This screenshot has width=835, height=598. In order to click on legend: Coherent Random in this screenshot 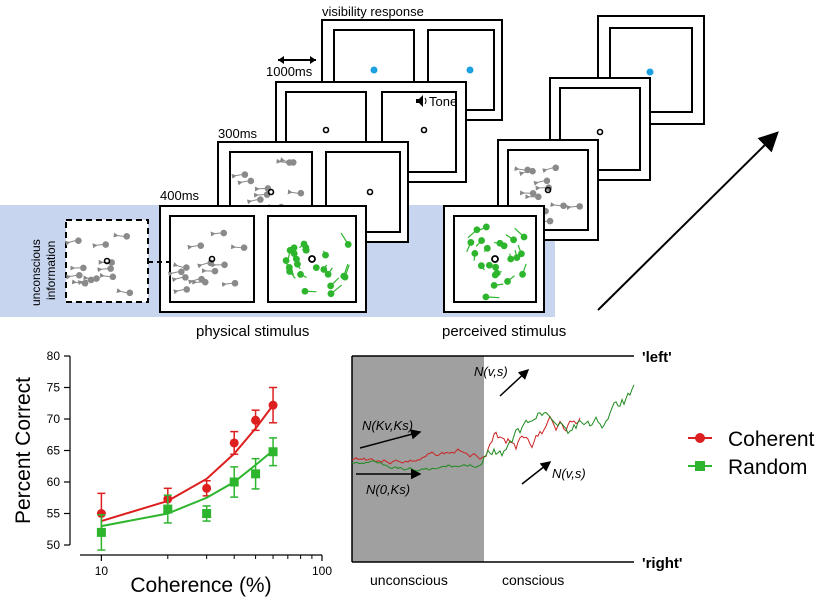, I will do `click(751, 453)`.